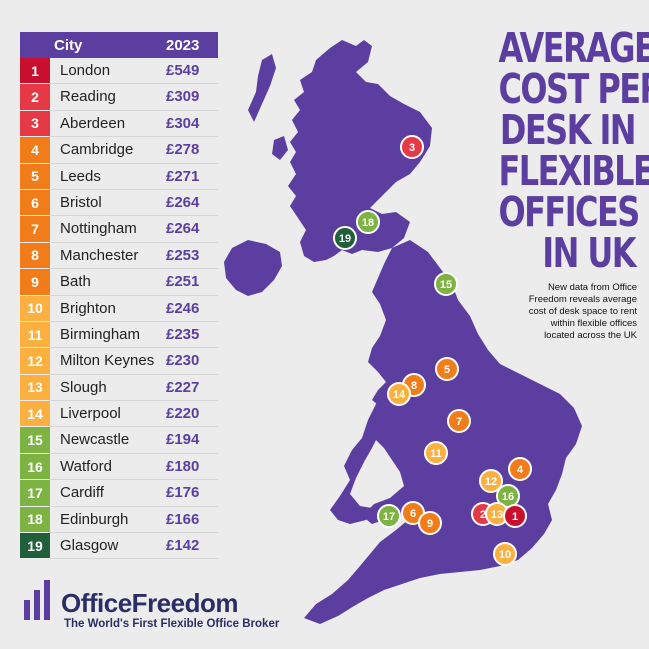  I want to click on city-name: Birmingham, so click(100, 334).